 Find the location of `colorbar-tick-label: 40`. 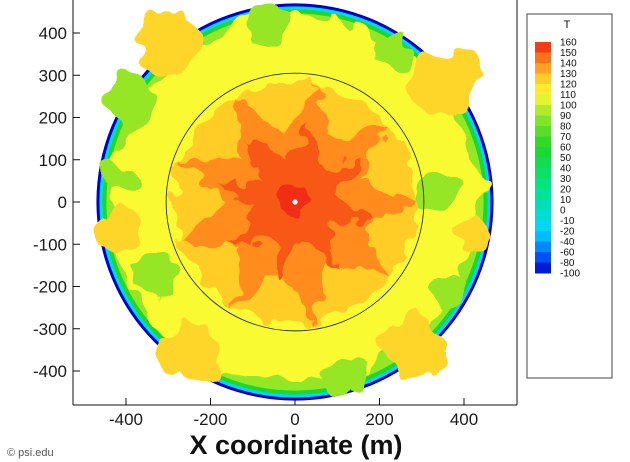

colorbar-tick-label: 40 is located at coordinates (566, 169).